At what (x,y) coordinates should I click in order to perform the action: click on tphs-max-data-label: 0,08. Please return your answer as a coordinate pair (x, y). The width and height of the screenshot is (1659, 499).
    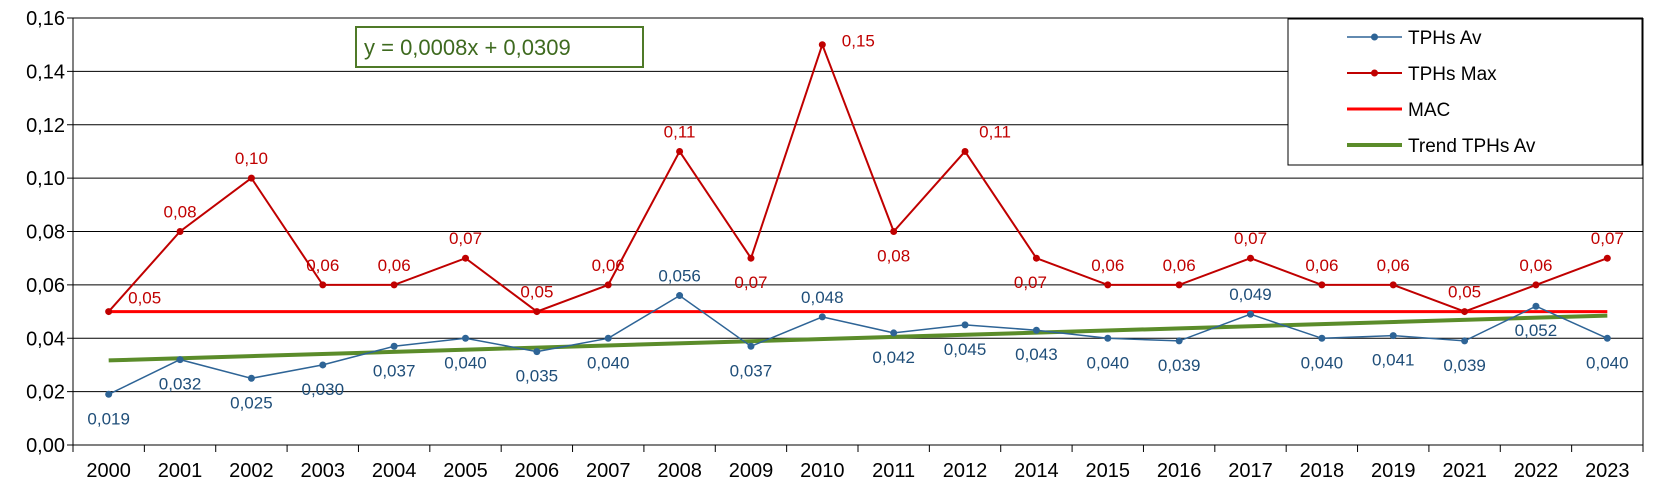
    Looking at the image, I should click on (893, 256).